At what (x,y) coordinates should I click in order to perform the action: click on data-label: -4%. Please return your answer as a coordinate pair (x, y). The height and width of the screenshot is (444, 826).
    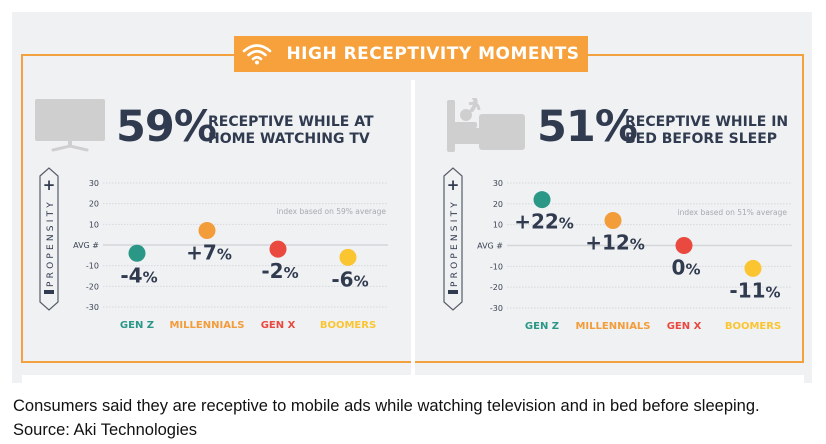
    Looking at the image, I should click on (138, 275).